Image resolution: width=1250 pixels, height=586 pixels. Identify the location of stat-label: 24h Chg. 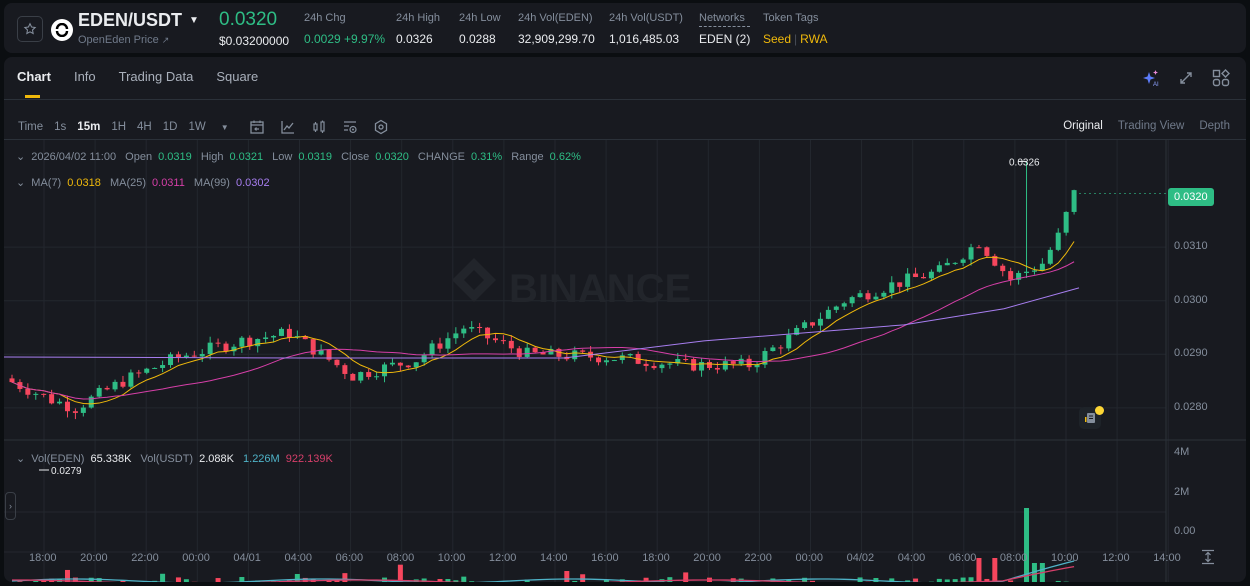
(325, 18).